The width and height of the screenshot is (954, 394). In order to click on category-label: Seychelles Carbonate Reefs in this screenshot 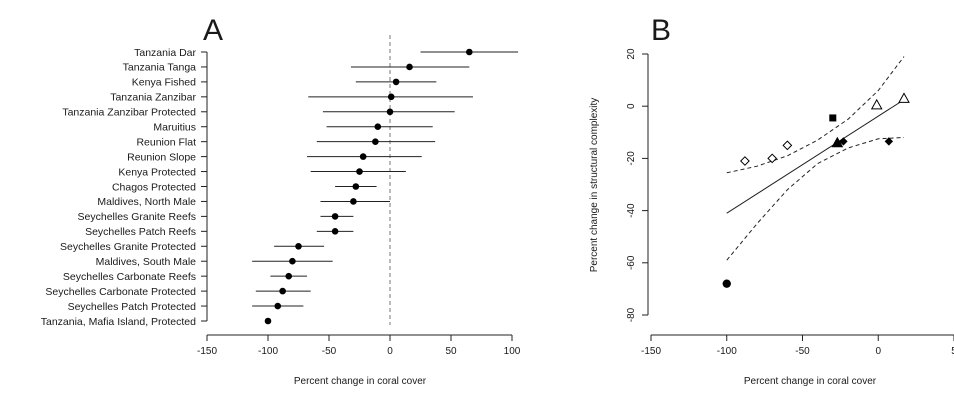, I will do `click(129, 277)`.